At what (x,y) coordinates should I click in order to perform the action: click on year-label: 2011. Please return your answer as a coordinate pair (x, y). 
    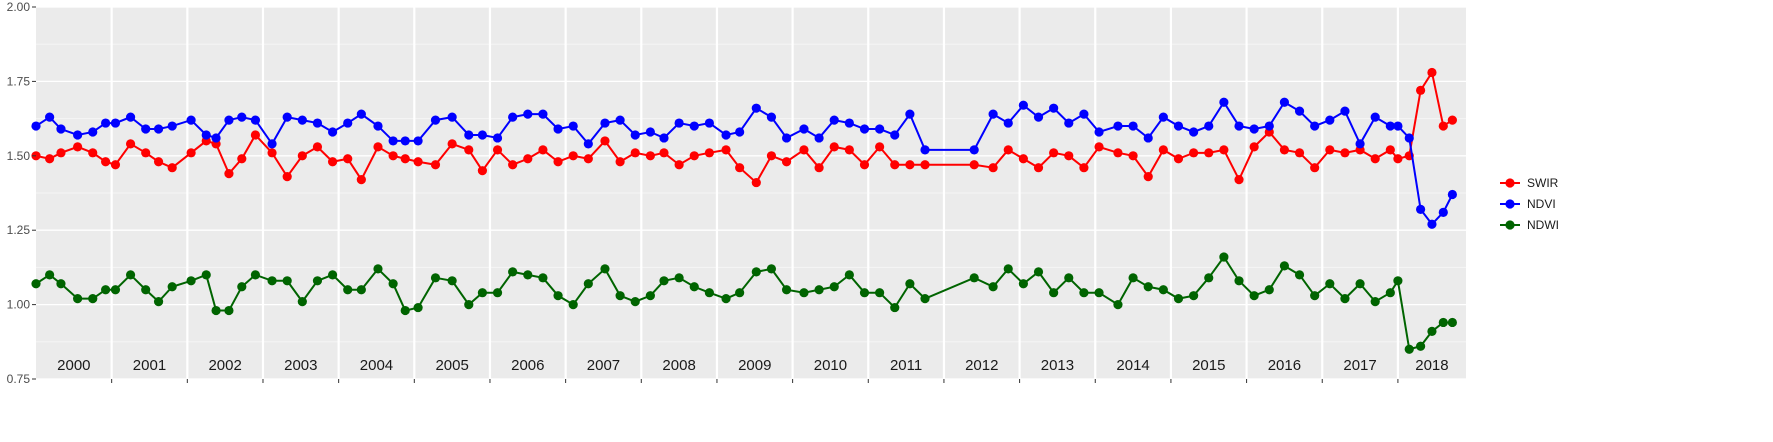
    Looking at the image, I should click on (906, 365).